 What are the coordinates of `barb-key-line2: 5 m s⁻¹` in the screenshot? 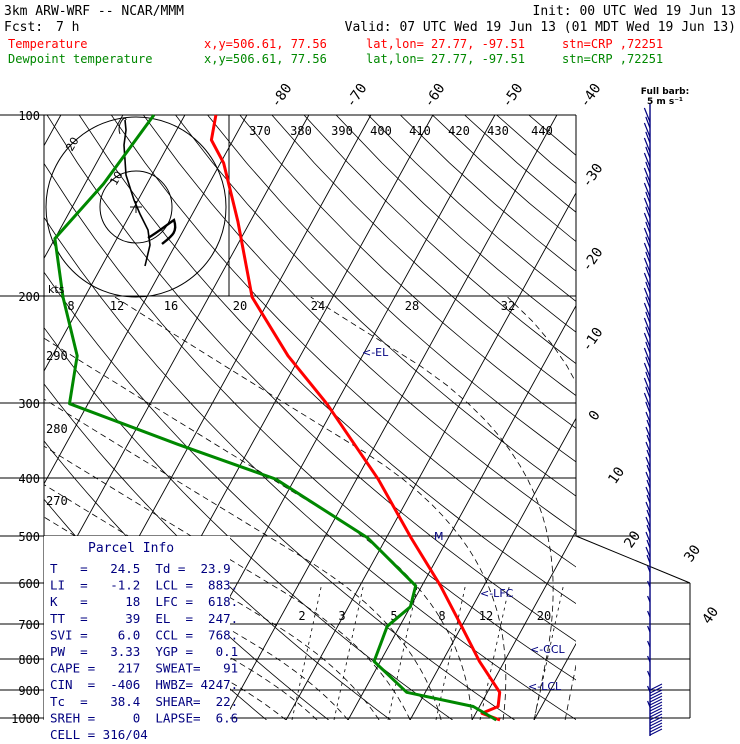 It's located at (665, 102).